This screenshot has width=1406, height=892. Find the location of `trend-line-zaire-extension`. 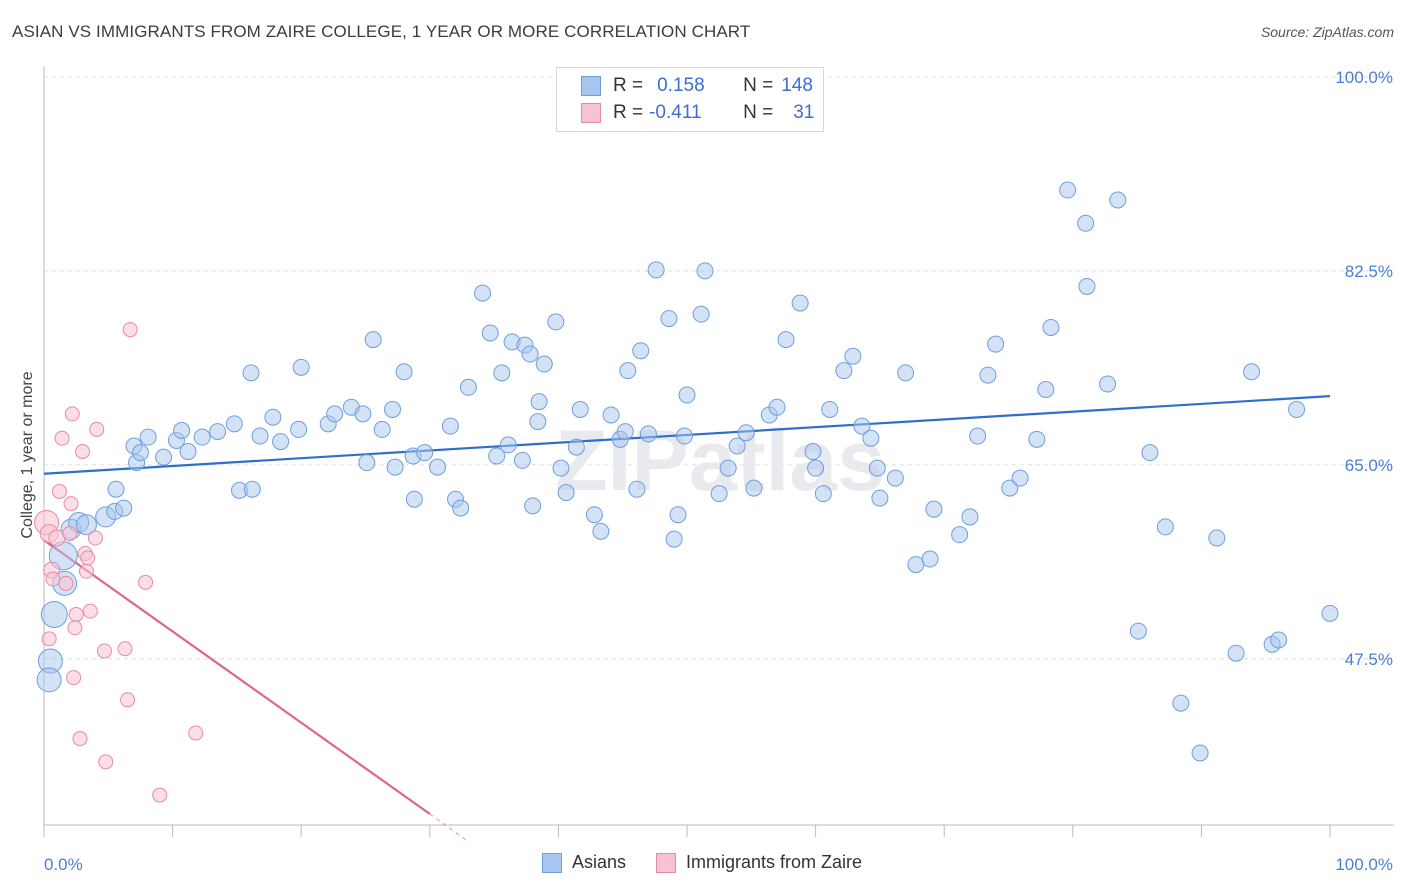

trend-line-zaire-extension is located at coordinates (449, 828).